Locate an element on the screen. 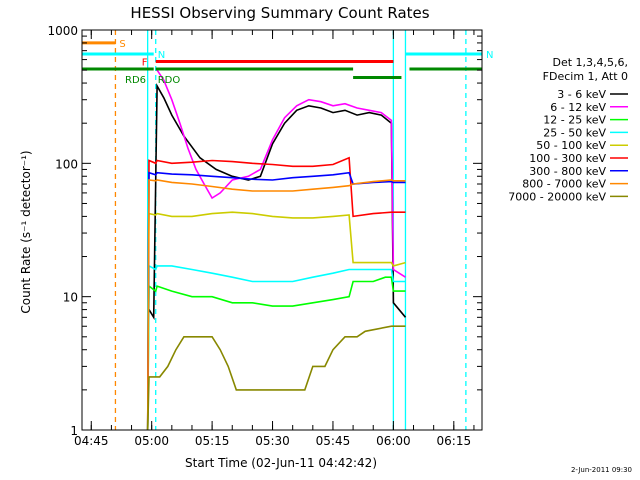  y-tick-label: 1000 is located at coordinates (62, 31).